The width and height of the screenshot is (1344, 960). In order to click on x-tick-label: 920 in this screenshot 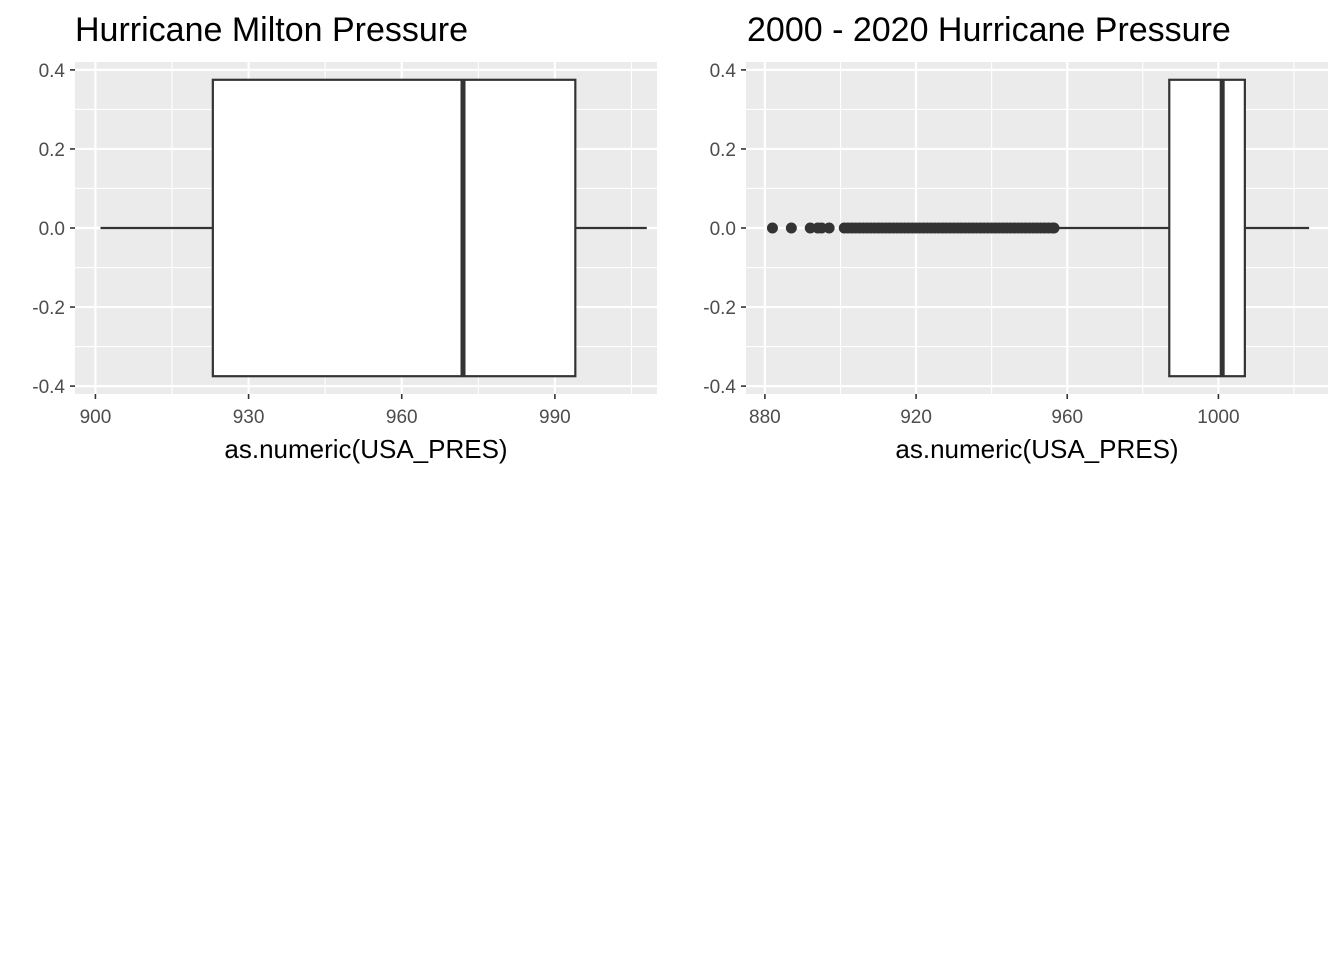, I will do `click(916, 417)`.